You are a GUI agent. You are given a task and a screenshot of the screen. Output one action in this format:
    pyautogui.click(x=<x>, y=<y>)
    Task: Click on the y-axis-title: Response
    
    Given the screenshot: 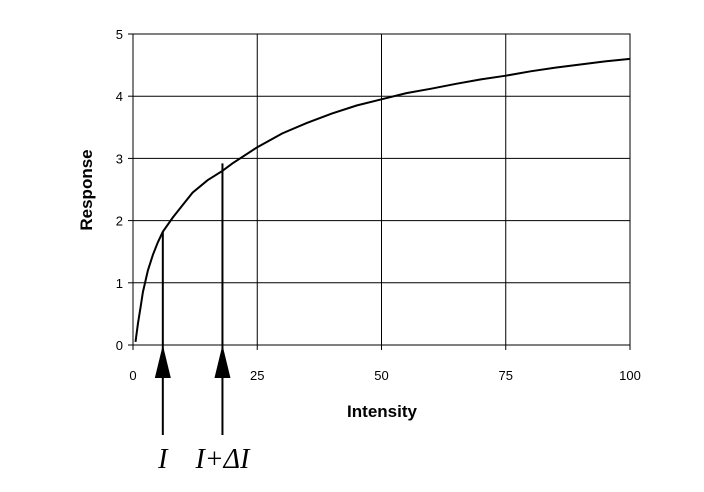 What is the action you would take?
    pyautogui.click(x=86, y=189)
    